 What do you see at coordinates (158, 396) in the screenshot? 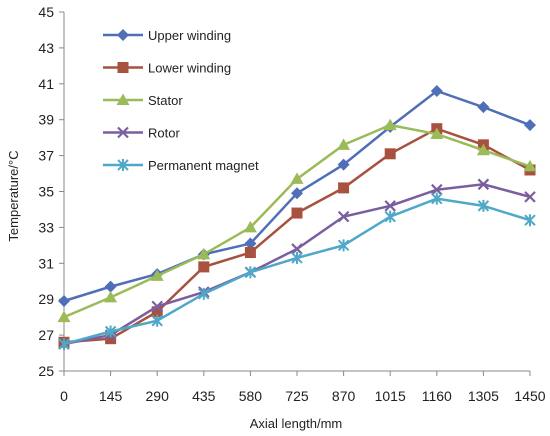
I see `x-tick-label: 290` at bounding box center [158, 396].